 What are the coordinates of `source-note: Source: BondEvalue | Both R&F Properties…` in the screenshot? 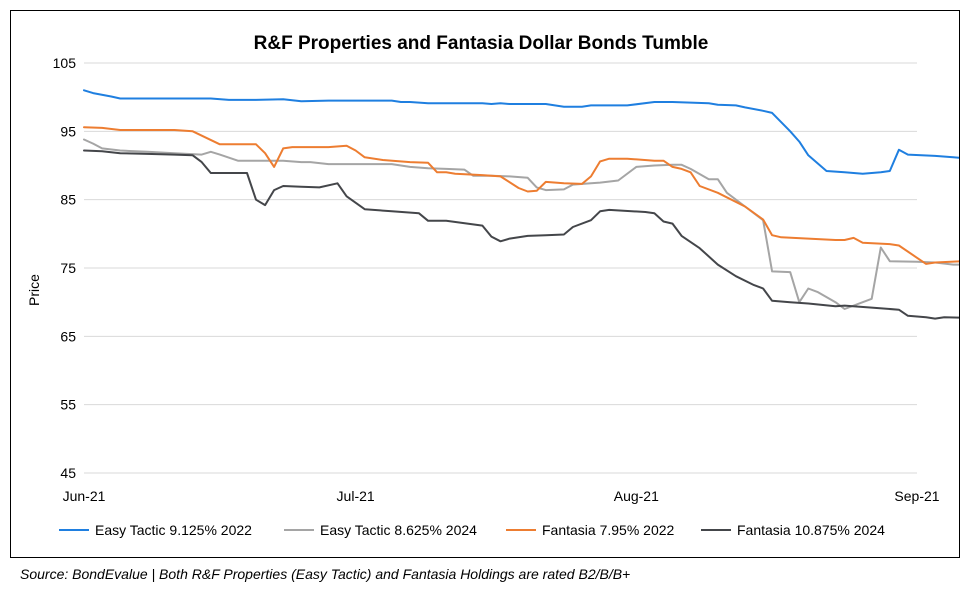 It's located at (325, 574).